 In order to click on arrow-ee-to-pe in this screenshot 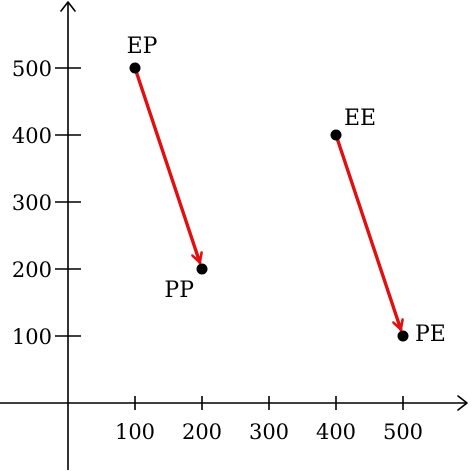, I will do `click(367, 233)`.